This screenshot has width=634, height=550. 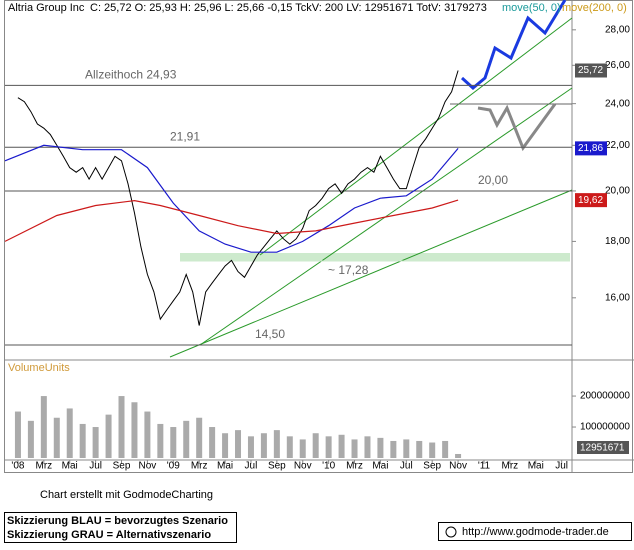 I want to click on legend-entry: move(50, 0), so click(x=531, y=8).